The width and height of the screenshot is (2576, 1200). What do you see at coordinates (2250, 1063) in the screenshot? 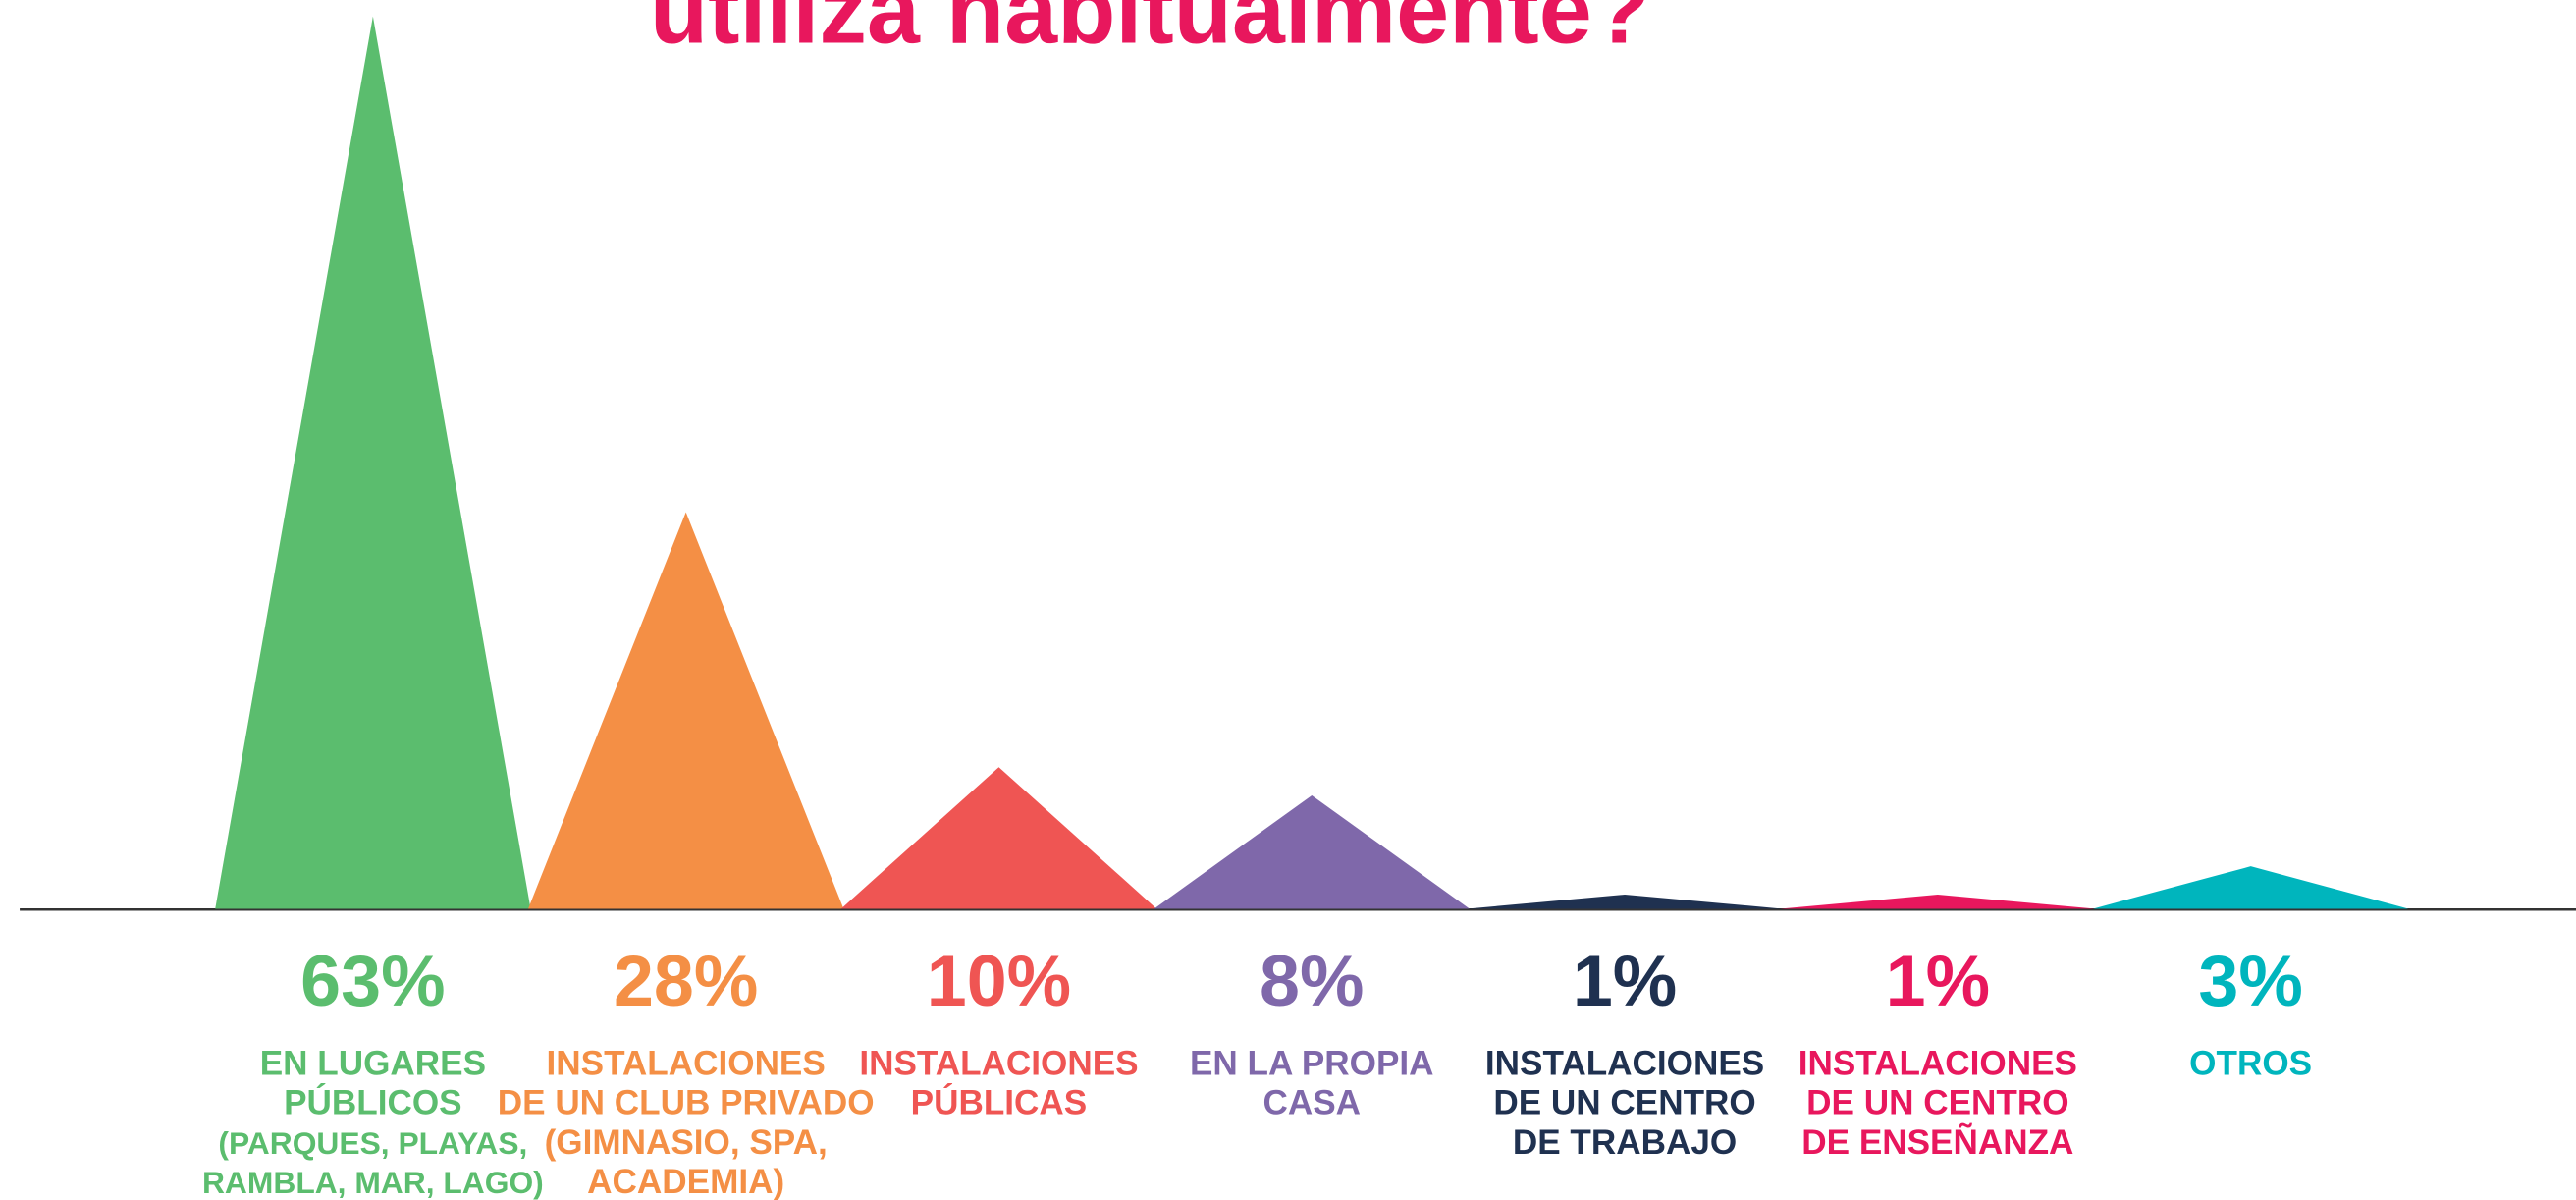
I see `category-label: OTROS` at bounding box center [2250, 1063].